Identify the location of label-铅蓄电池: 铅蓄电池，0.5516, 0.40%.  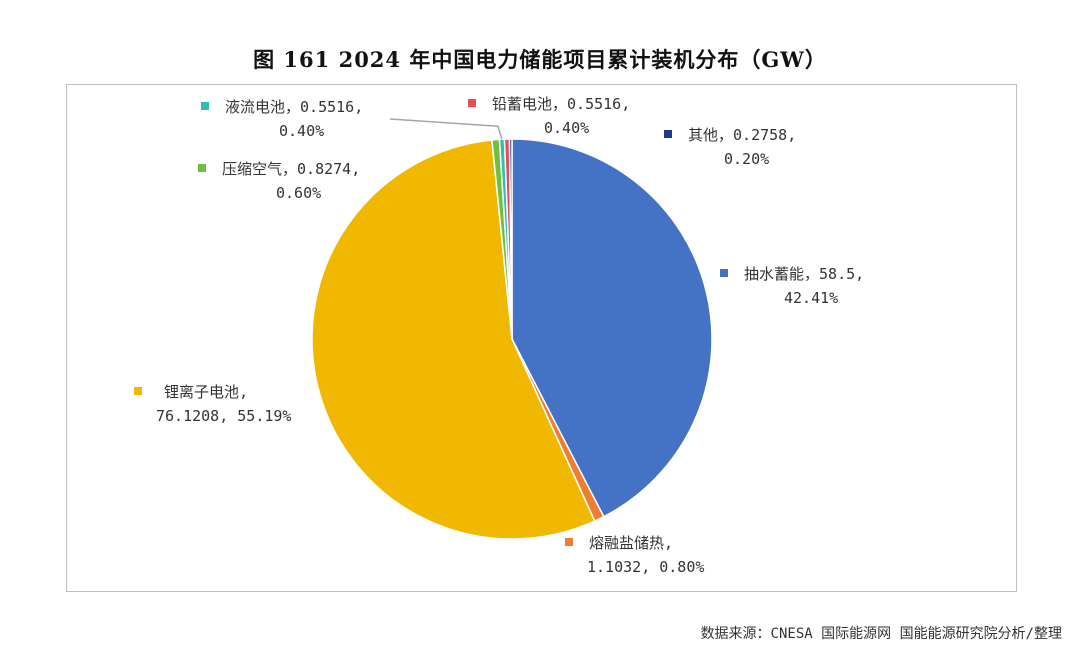
(549, 116).